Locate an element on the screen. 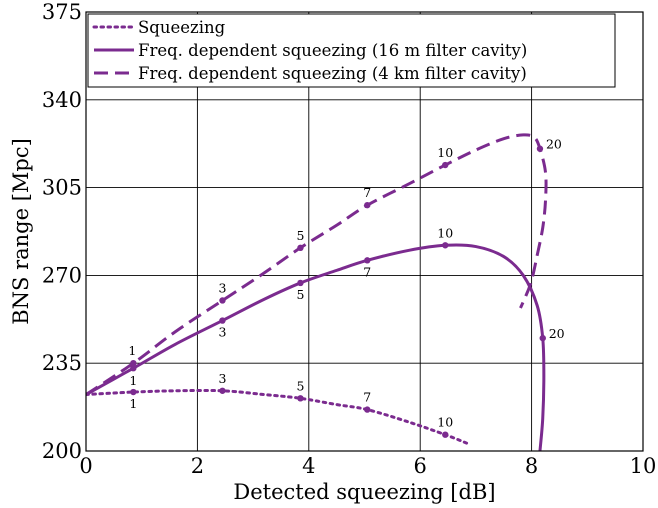 The width and height of the screenshot is (658, 508). legend-box is located at coordinates (351, 50).